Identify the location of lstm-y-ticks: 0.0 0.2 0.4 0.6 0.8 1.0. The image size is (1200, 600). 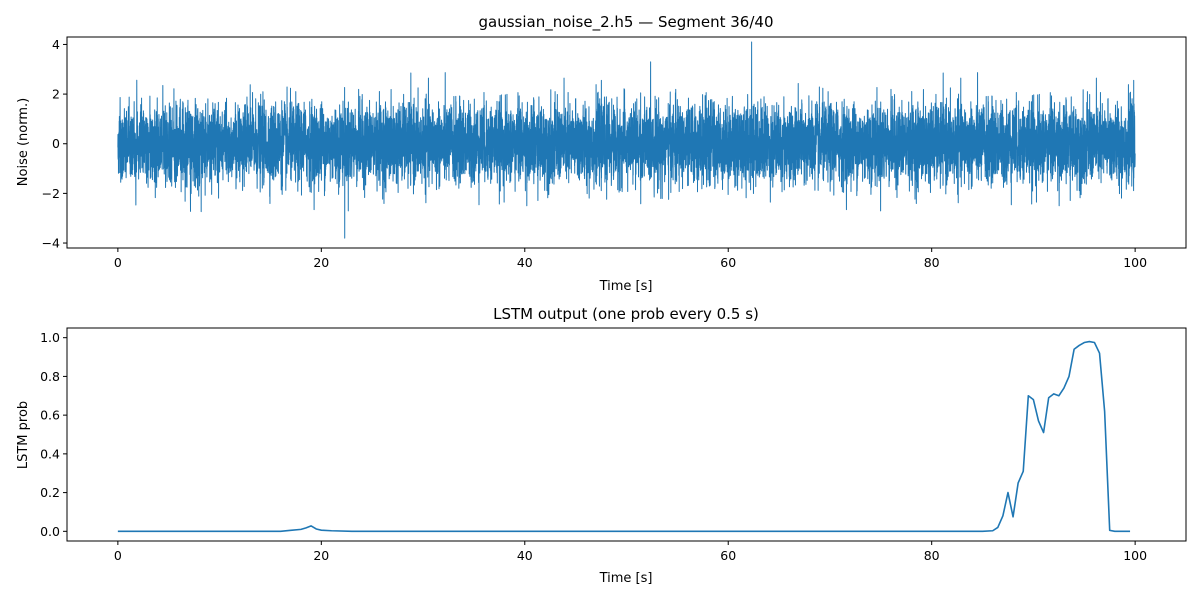
(53, 434).